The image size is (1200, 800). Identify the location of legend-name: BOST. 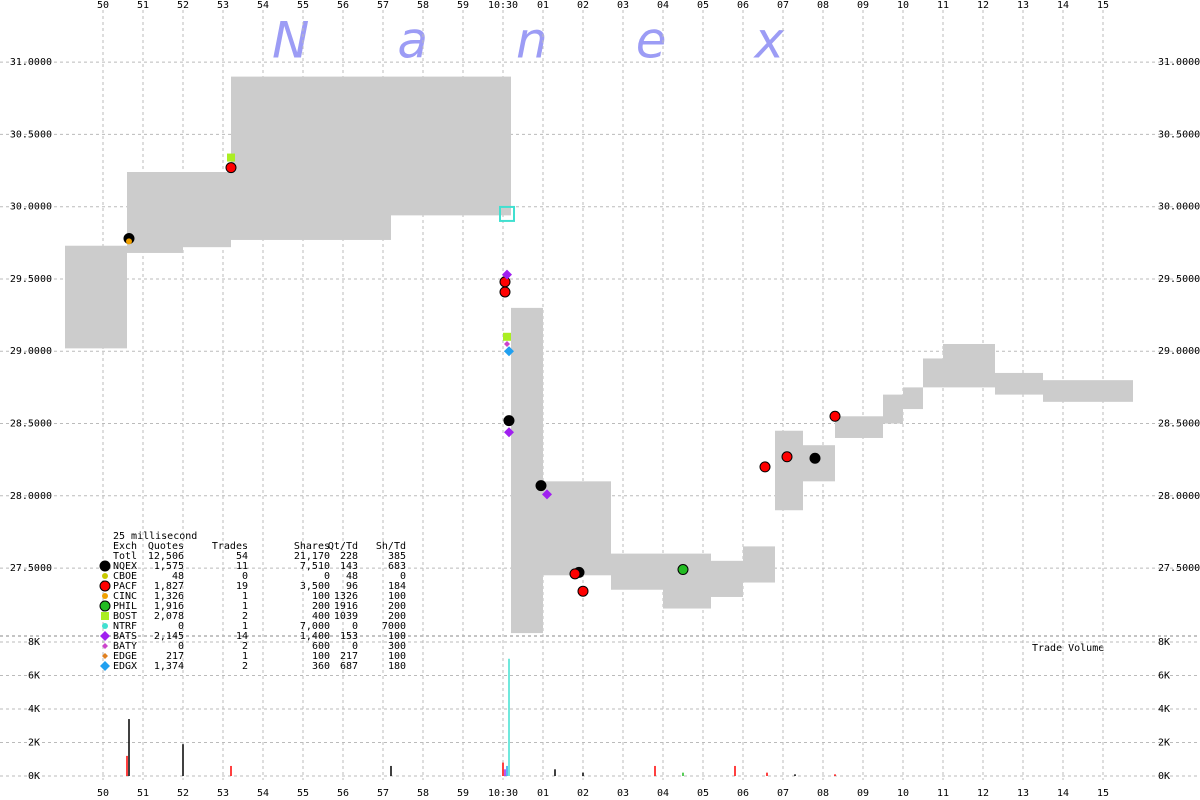
(125, 616).